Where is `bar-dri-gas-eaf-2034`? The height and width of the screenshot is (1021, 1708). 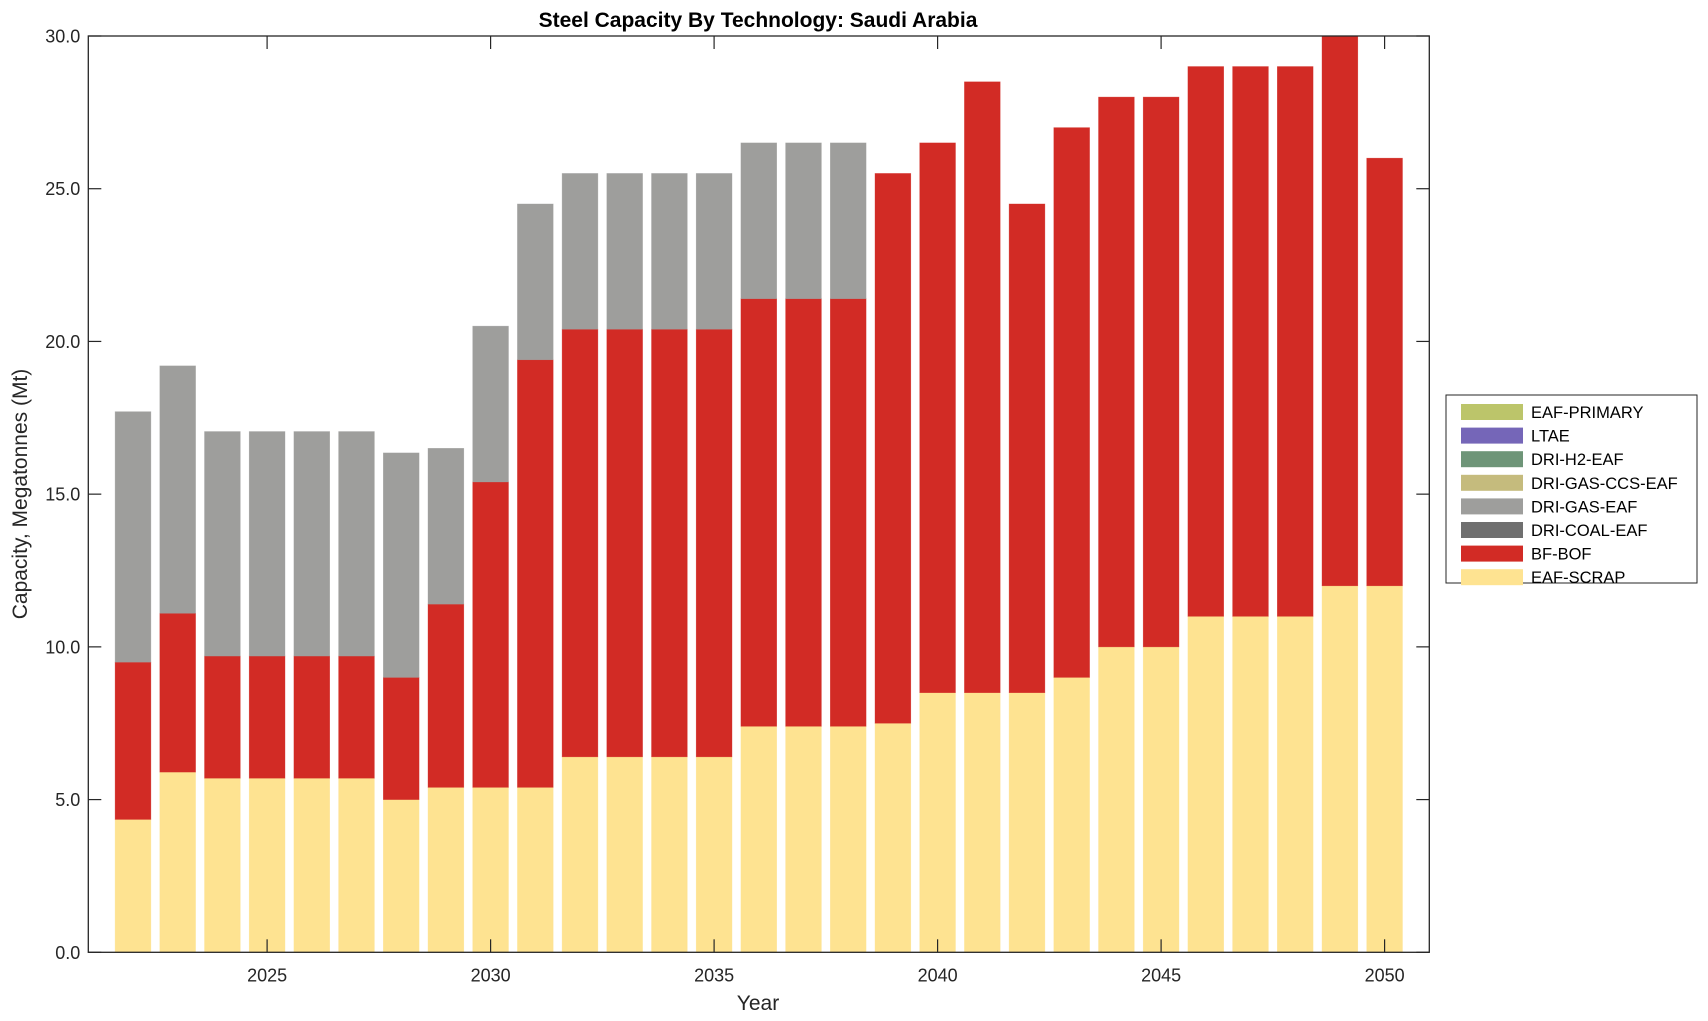
bar-dri-gas-eaf-2034 is located at coordinates (669, 251).